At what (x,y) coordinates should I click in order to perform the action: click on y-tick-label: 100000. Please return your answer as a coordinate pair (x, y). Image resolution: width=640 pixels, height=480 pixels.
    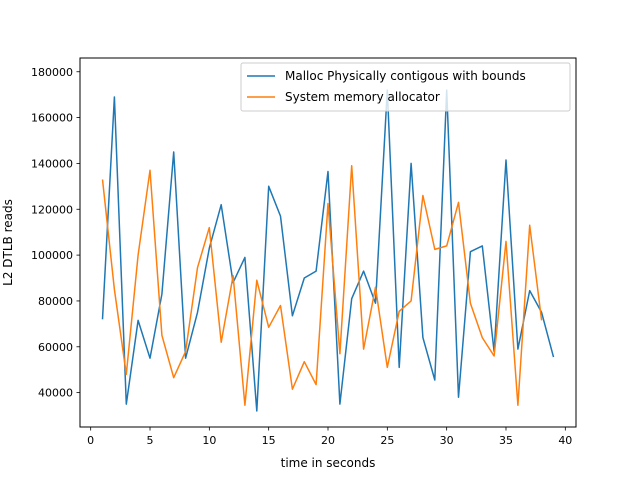
    Looking at the image, I should click on (52, 255).